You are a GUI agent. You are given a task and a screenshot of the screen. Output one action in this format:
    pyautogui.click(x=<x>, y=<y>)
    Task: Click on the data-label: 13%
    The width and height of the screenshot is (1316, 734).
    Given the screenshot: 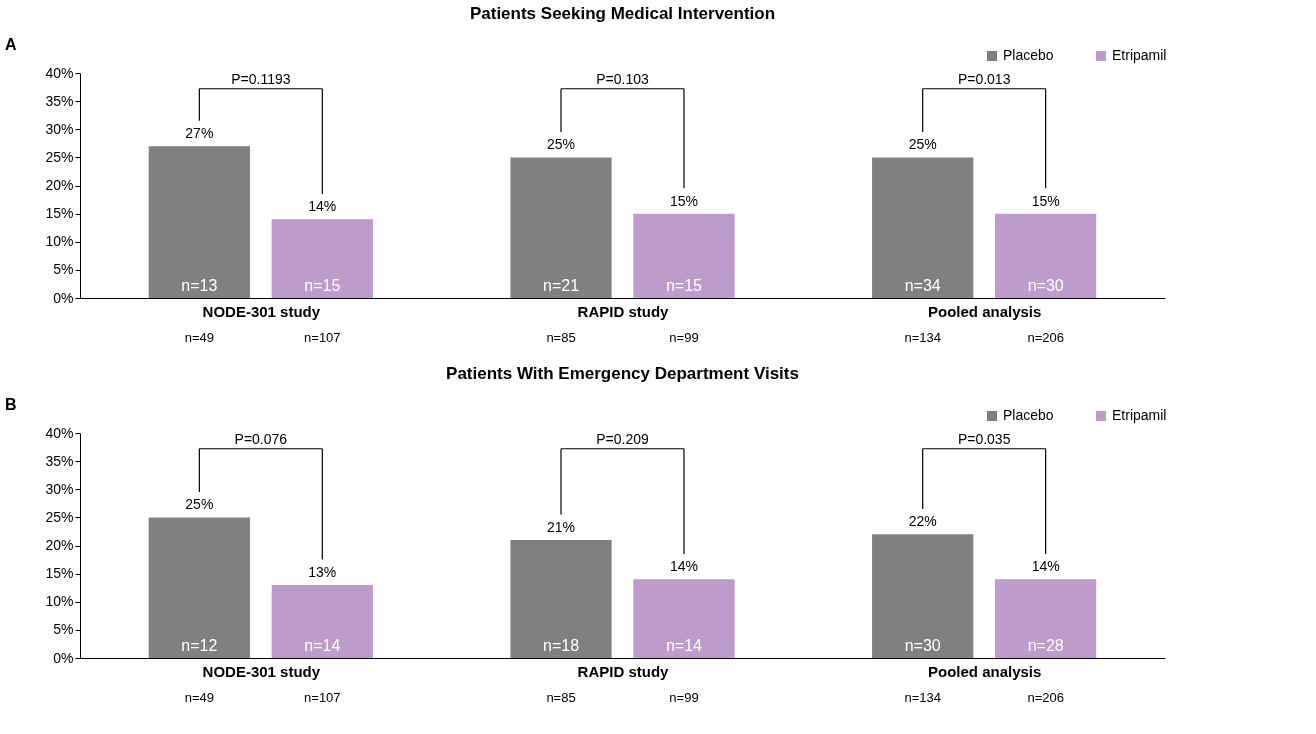 What is the action you would take?
    pyautogui.click(x=322, y=571)
    